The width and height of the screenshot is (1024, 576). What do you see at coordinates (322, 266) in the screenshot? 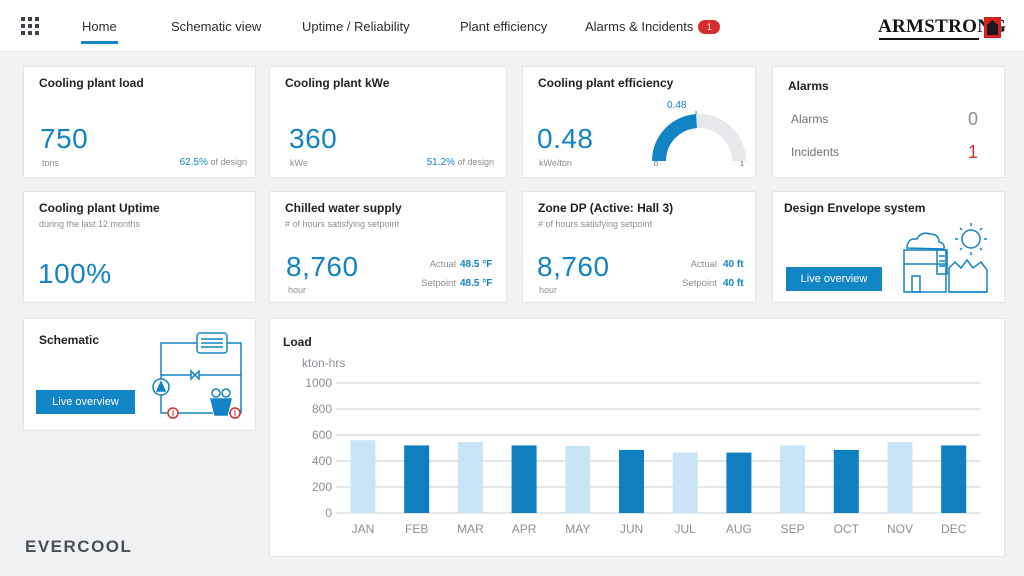
I see `chw-hours-value: 8,760` at bounding box center [322, 266].